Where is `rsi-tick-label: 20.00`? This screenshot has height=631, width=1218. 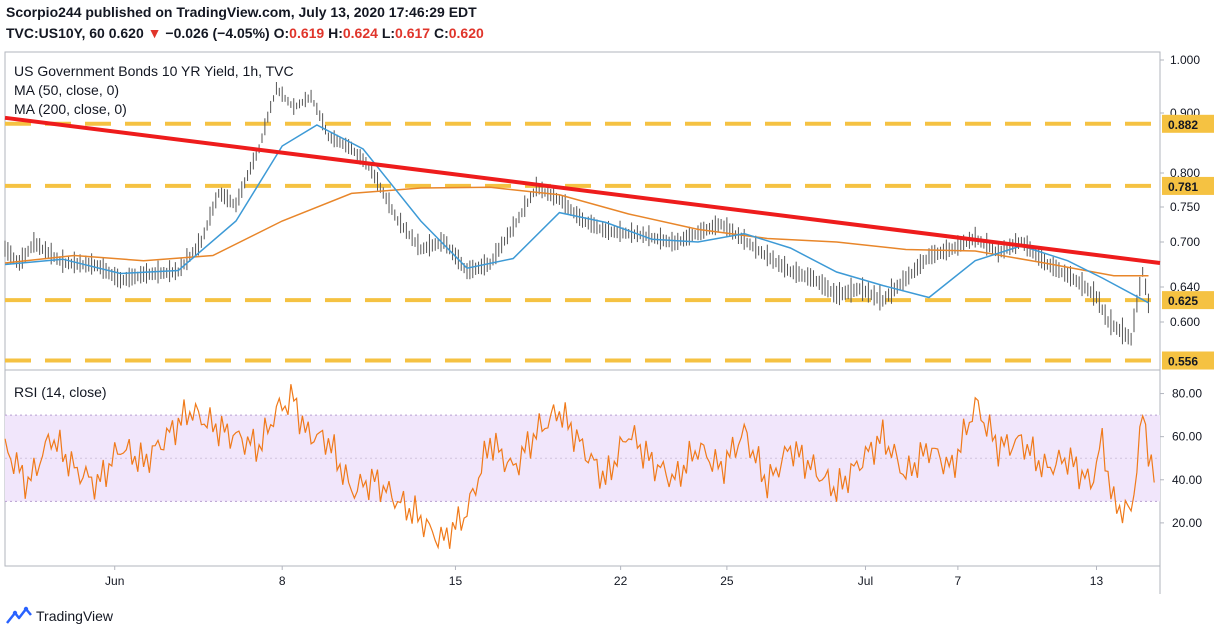
rsi-tick-label: 20.00 is located at coordinates (1187, 523).